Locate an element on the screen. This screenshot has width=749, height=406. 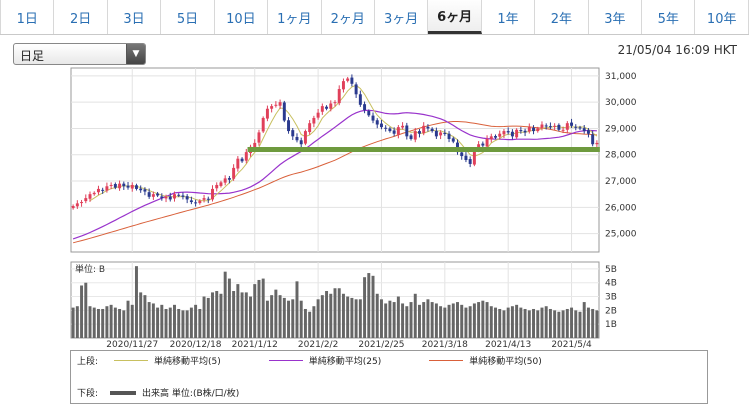
chevron-down-icon: ▼ is located at coordinates (135, 54).